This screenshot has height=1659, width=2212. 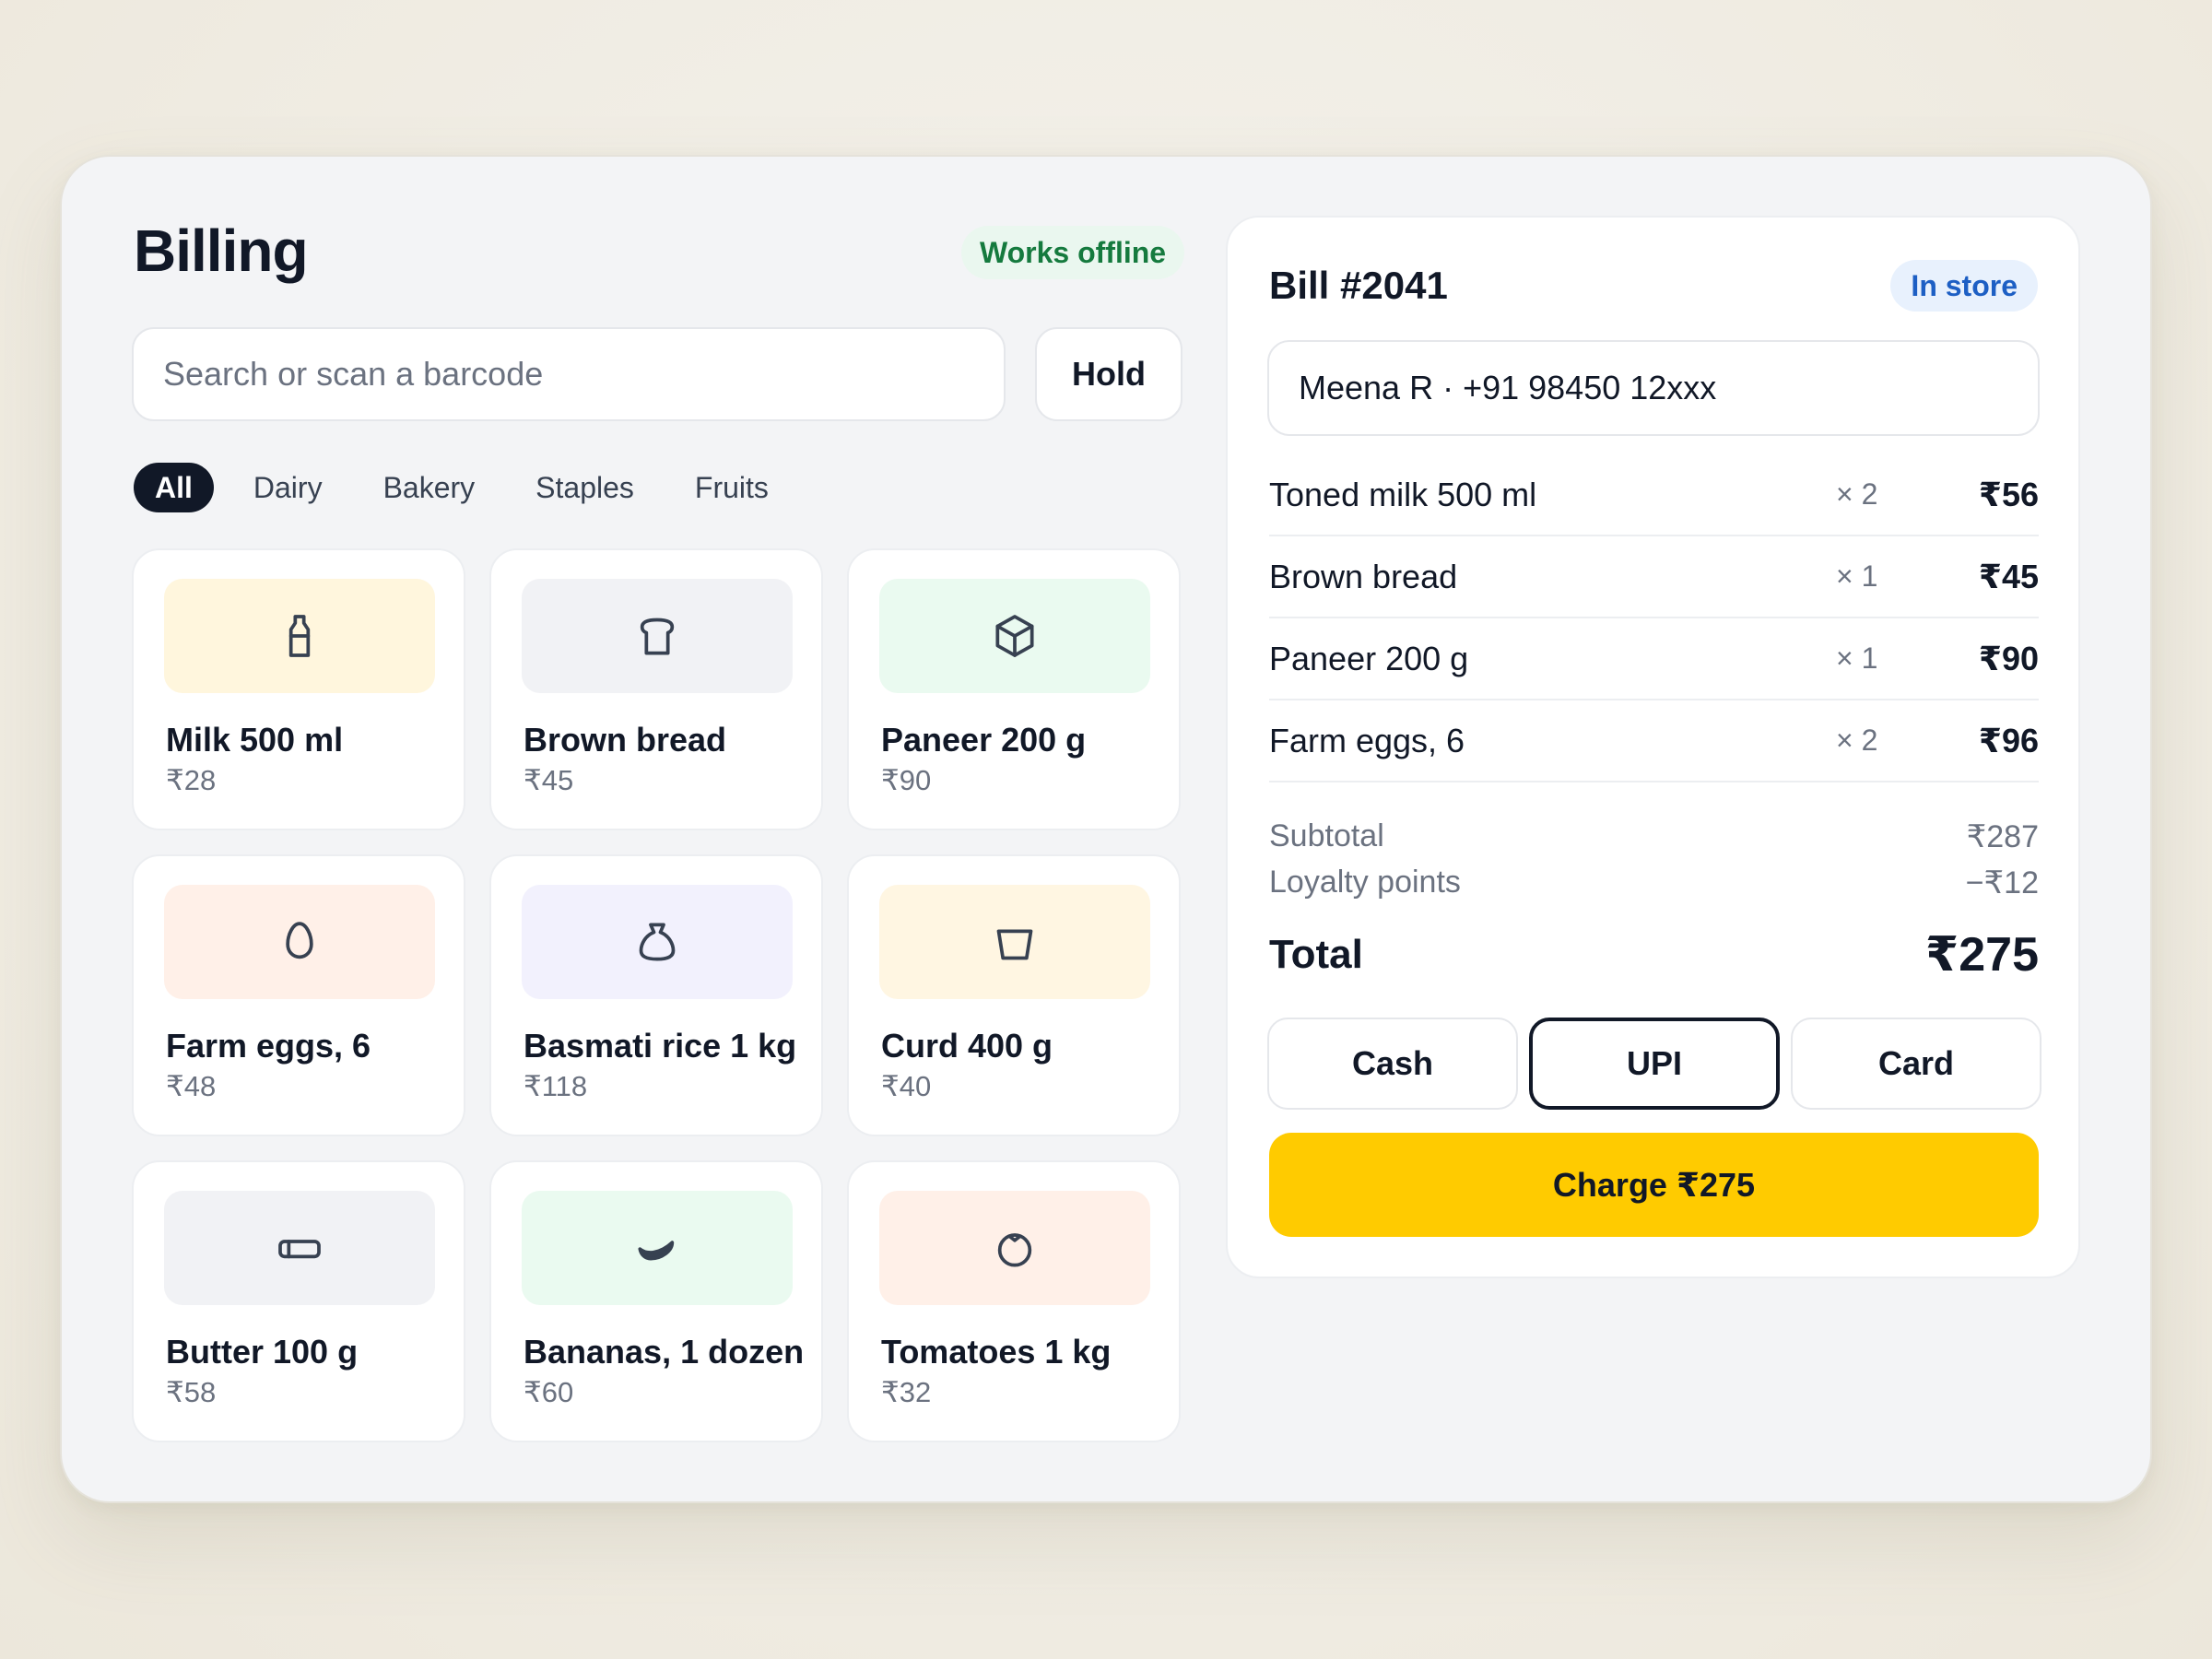 What do you see at coordinates (2008, 658) in the screenshot?
I see `line-item-amount: ₹90` at bounding box center [2008, 658].